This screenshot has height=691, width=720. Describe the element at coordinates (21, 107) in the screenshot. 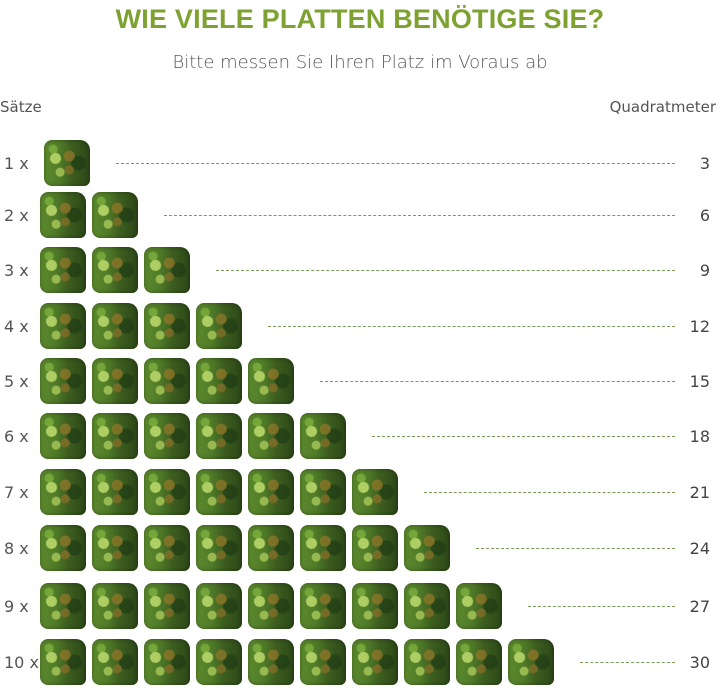

I see `sets-column-header: Sätze` at that location.